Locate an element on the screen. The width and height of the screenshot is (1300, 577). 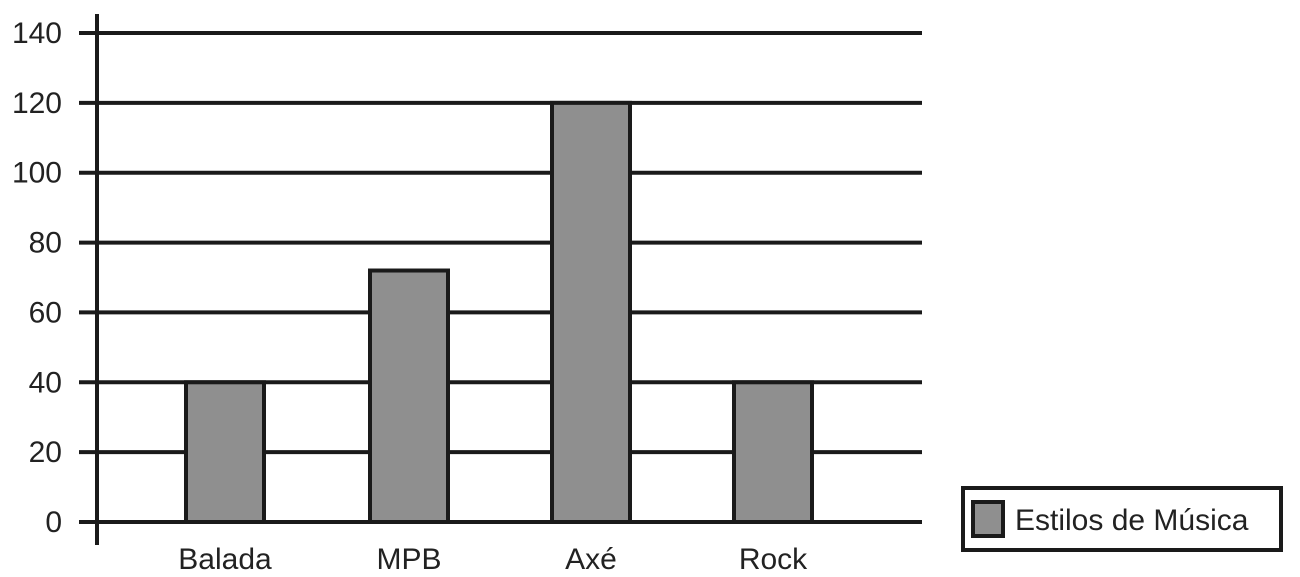
y-tick-label: 80 is located at coordinates (45, 243).